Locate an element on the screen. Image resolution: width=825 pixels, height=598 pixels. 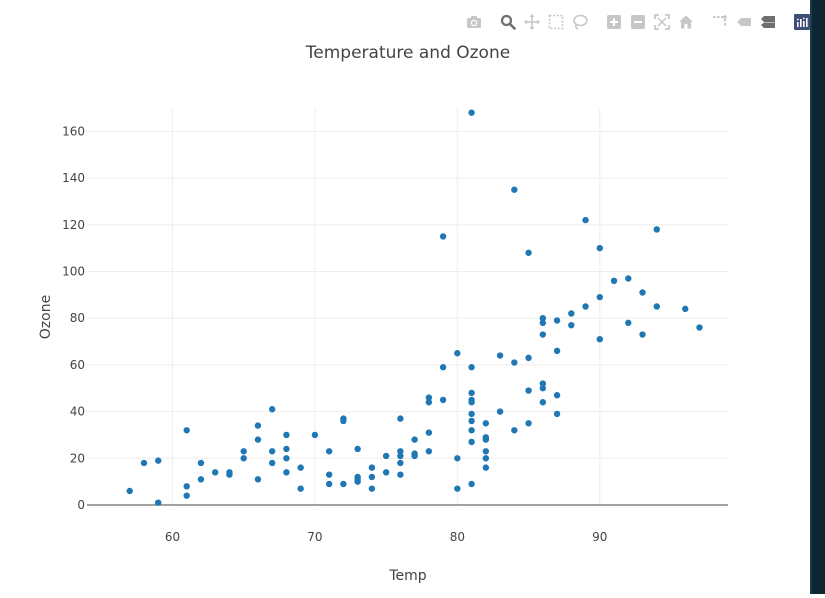
side-scrollbar is located at coordinates (817, 297).